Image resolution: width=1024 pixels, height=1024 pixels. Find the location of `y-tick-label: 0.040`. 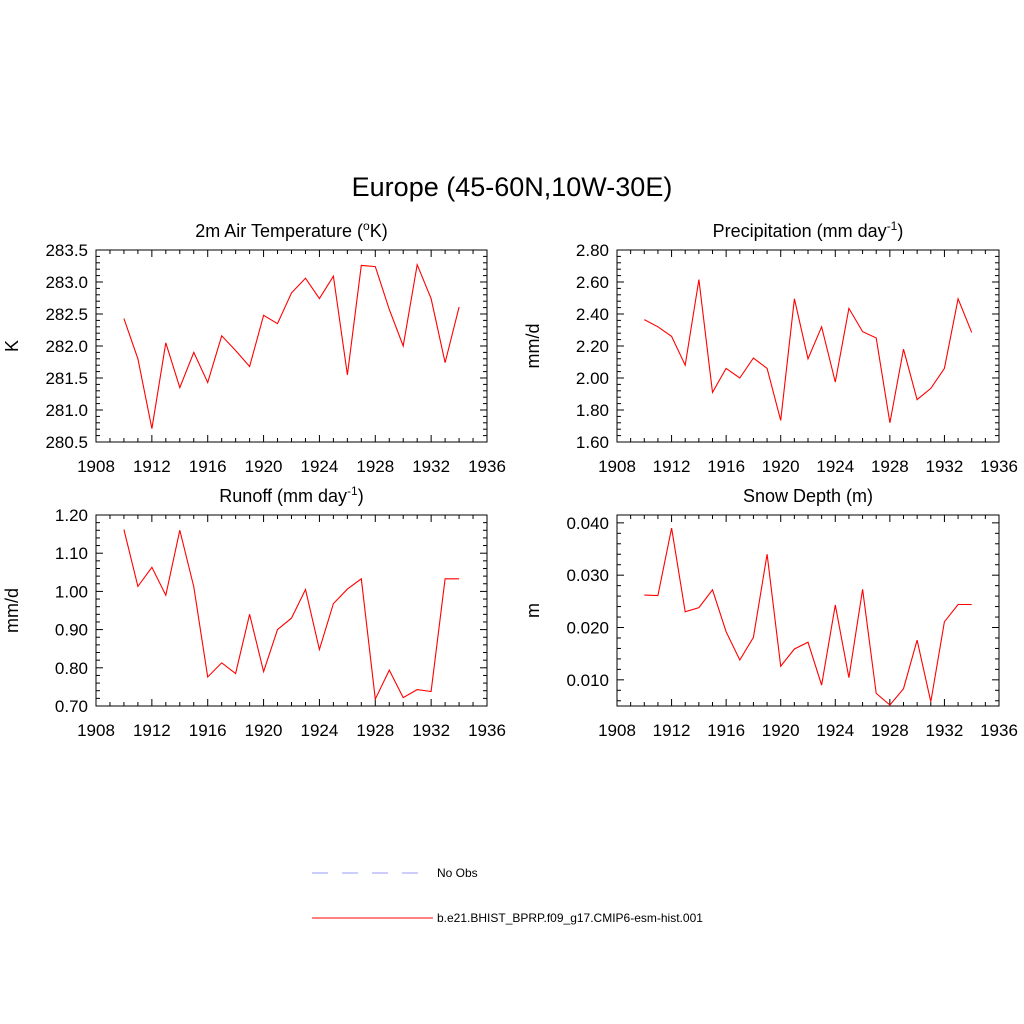

y-tick-label: 0.040 is located at coordinates (587, 523).